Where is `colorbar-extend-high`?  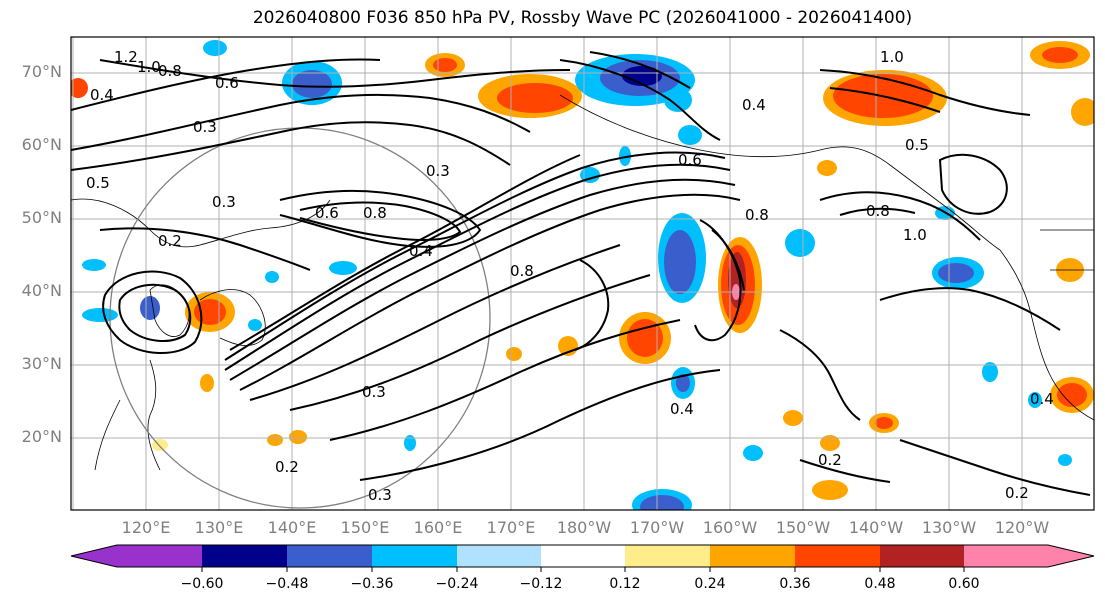 colorbar-extend-high is located at coordinates (1071, 556).